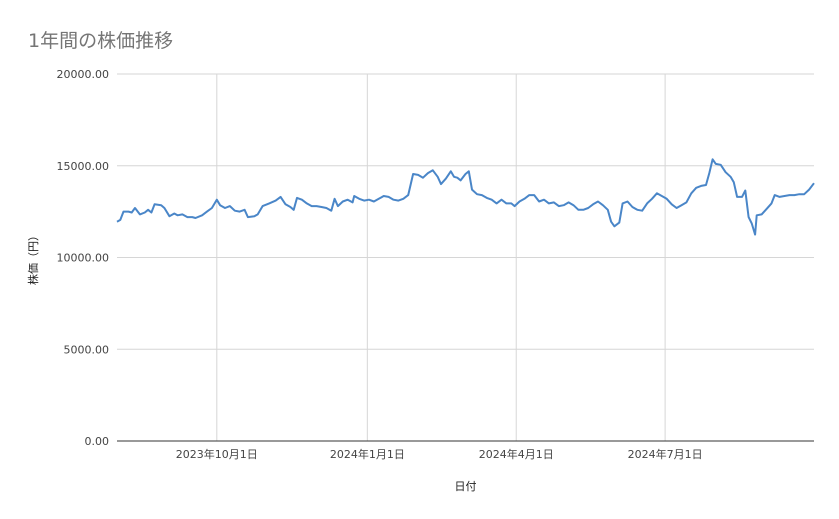 The image size is (839, 519). What do you see at coordinates (465, 197) in the screenshot?
I see `price-line` at bounding box center [465, 197].